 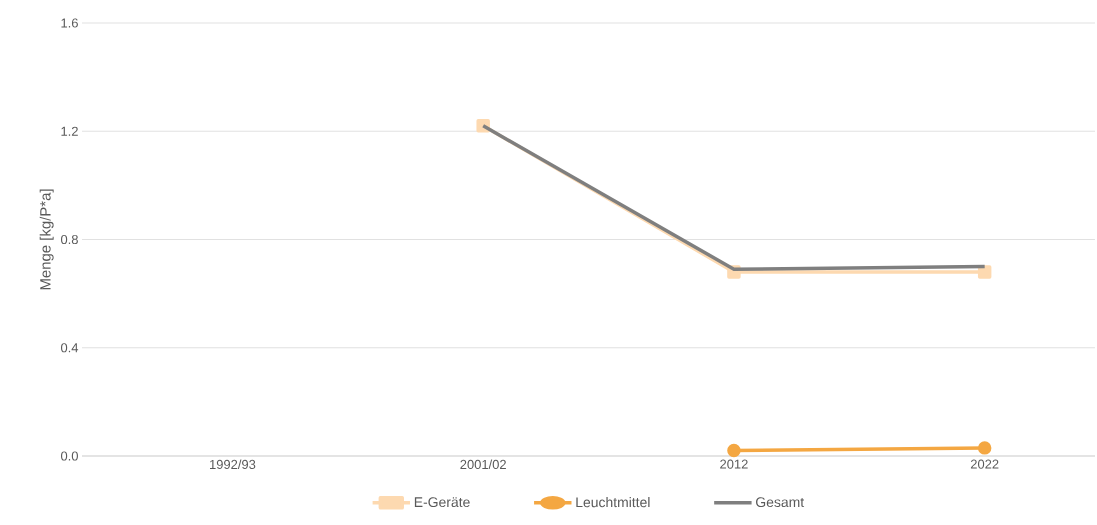 What do you see at coordinates (442, 502) in the screenshot?
I see `legend-label: E-Geräte` at bounding box center [442, 502].